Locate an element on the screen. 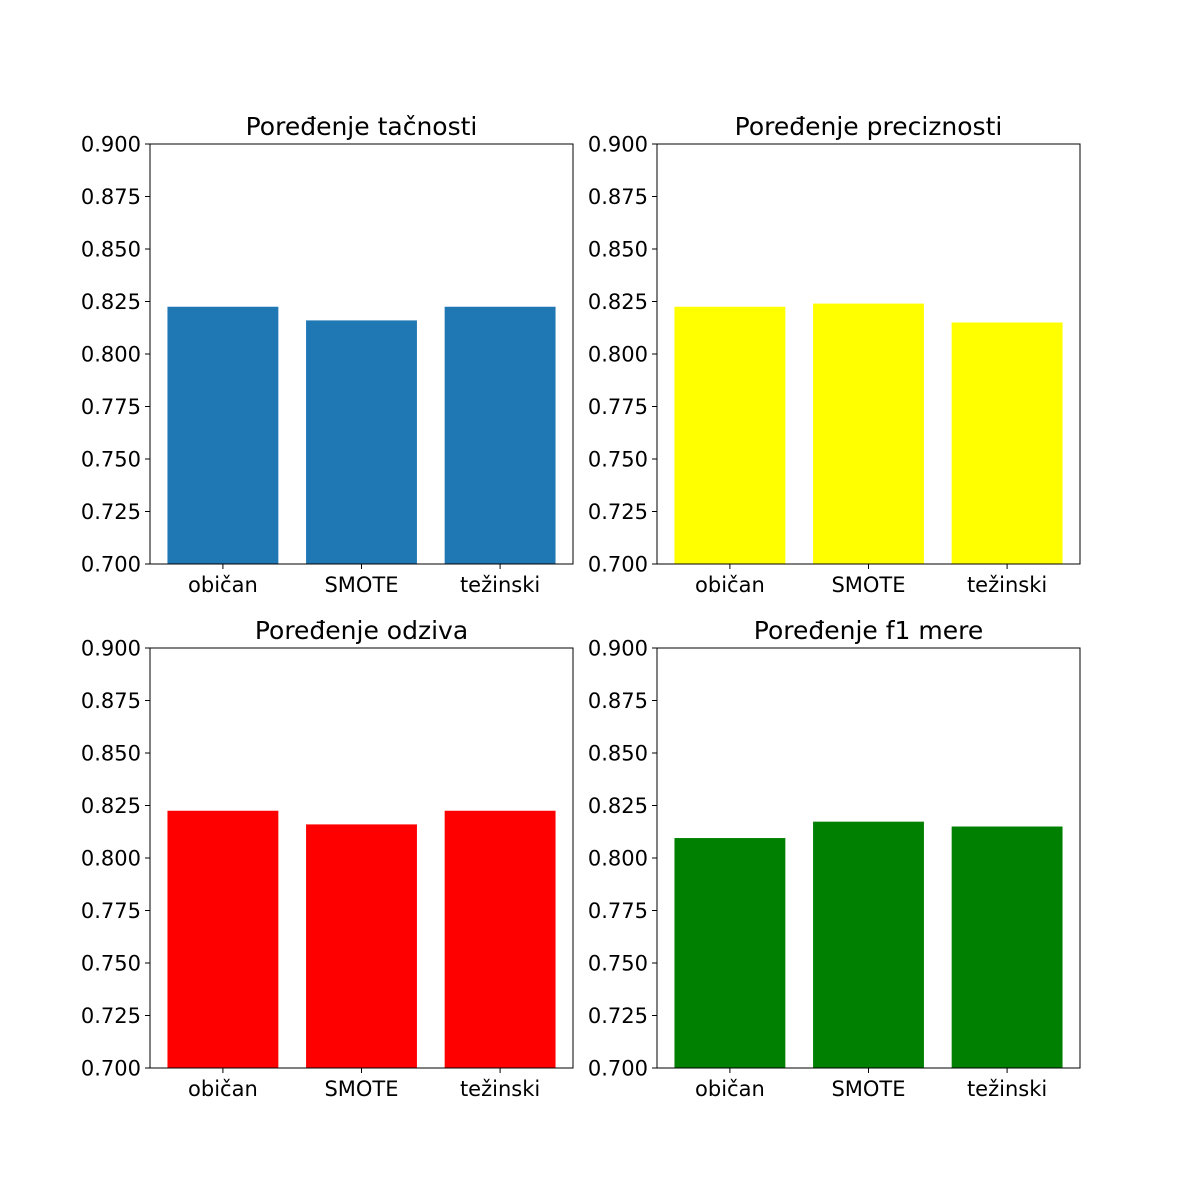  chart-title: Poređenje f1 mere is located at coordinates (868, 630).